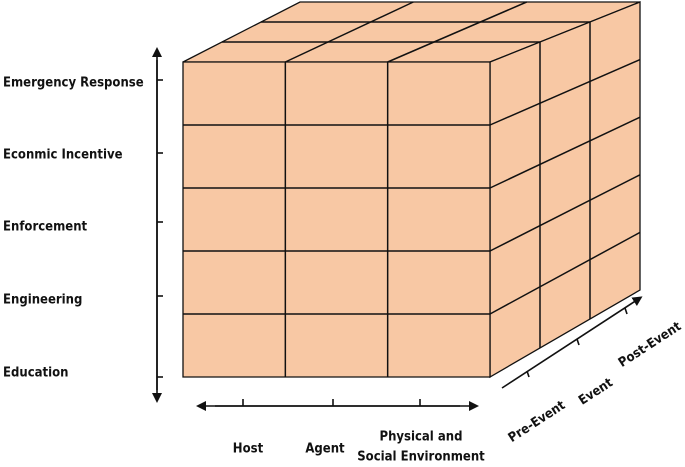  I want to click on x-label: Social Environment, so click(421, 457).